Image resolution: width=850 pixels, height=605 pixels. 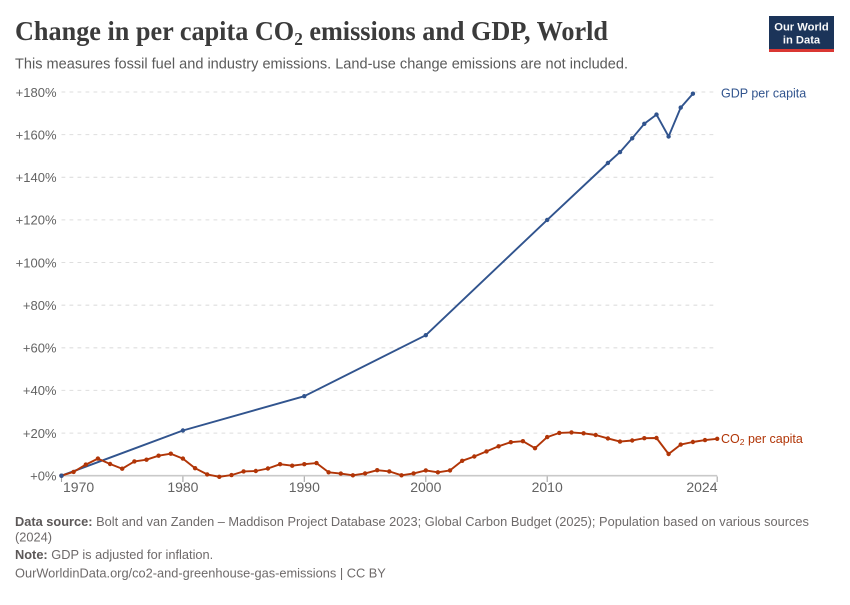 I want to click on svg-text: 1990, so click(x=304, y=487).